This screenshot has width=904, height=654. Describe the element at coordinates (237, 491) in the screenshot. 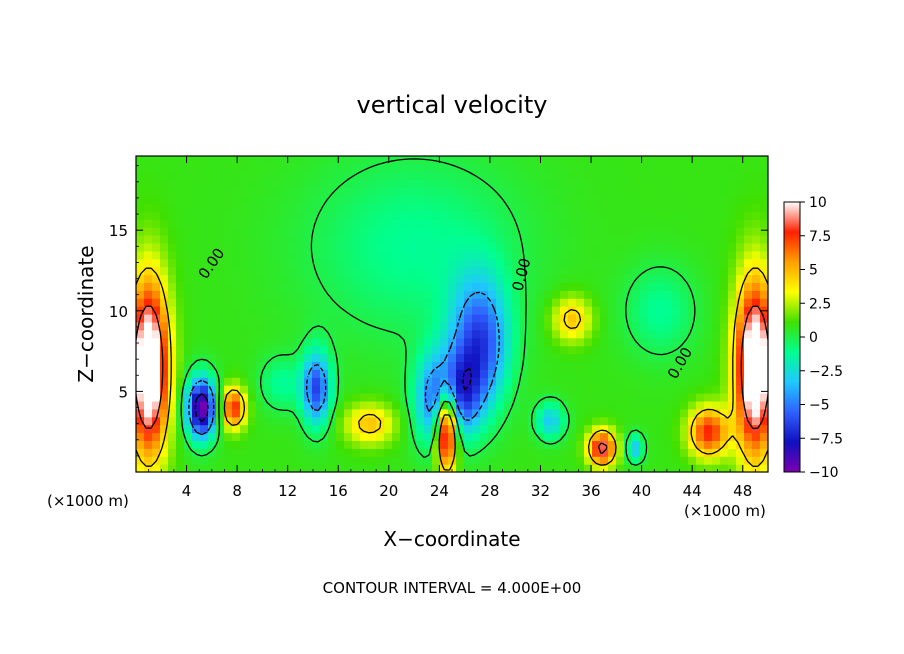

I see `x-tick-label: 8` at that location.